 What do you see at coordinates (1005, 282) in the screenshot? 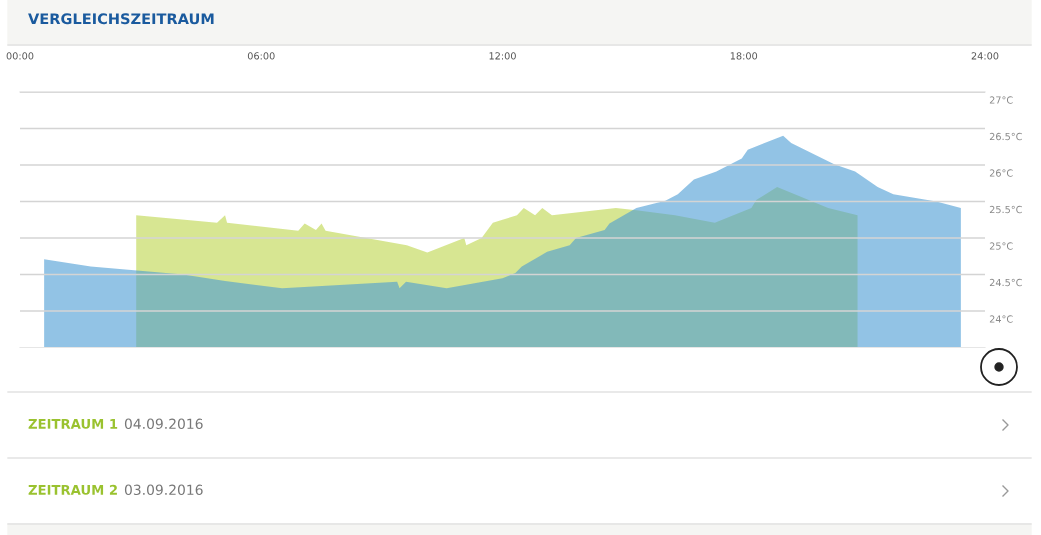
I see `y-tick-label: 24.5°C` at bounding box center [1005, 282].